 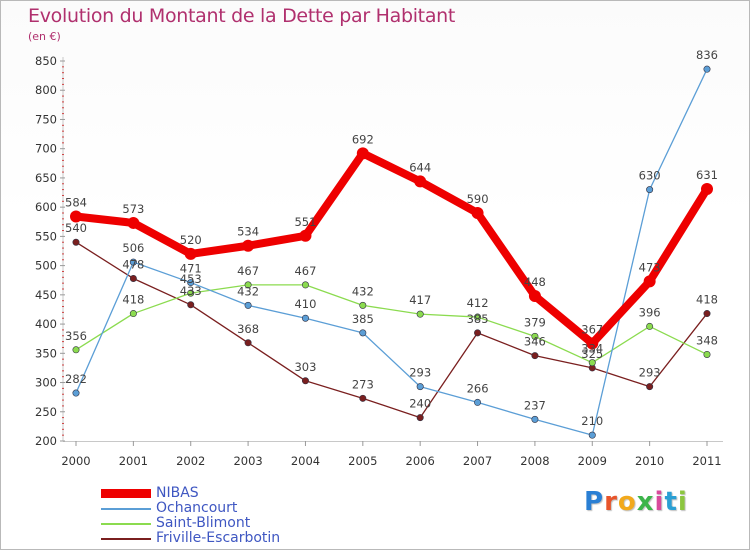 What do you see at coordinates (706, 461) in the screenshot?
I see `x-tick-label: 2011` at bounding box center [706, 461].